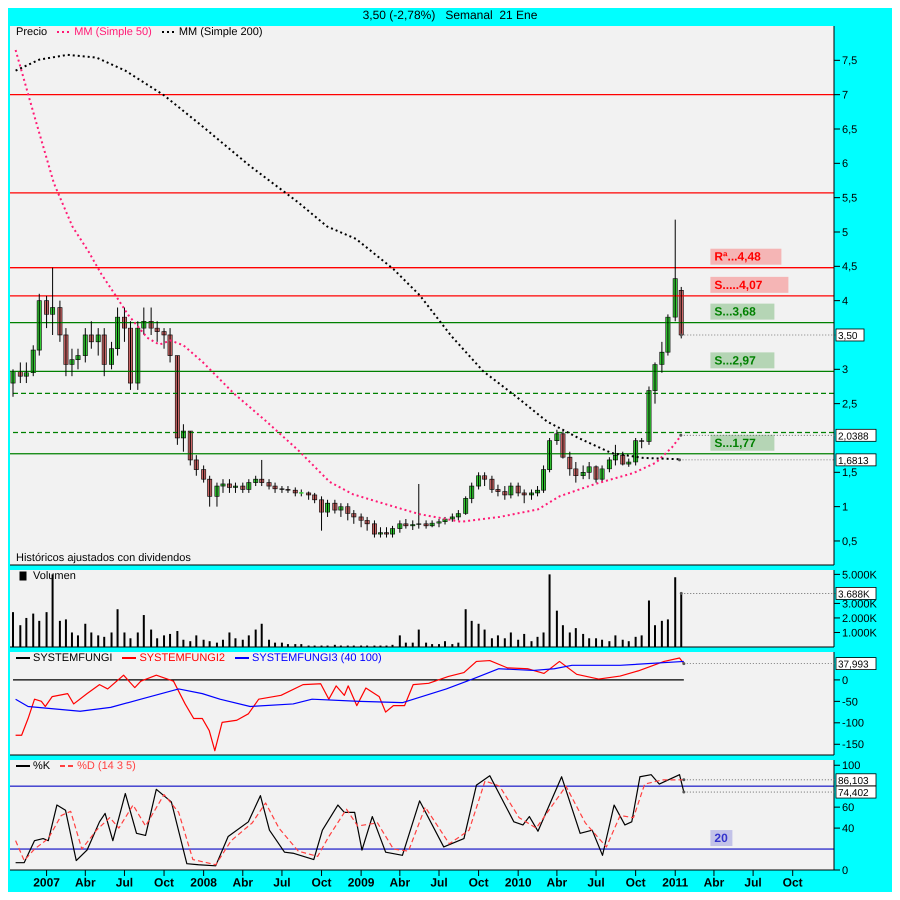 Image resolution: width=900 pixels, height=900 pixels. What do you see at coordinates (850, 473) in the screenshot?
I see `y-tick-label: 1,5` at bounding box center [850, 473].